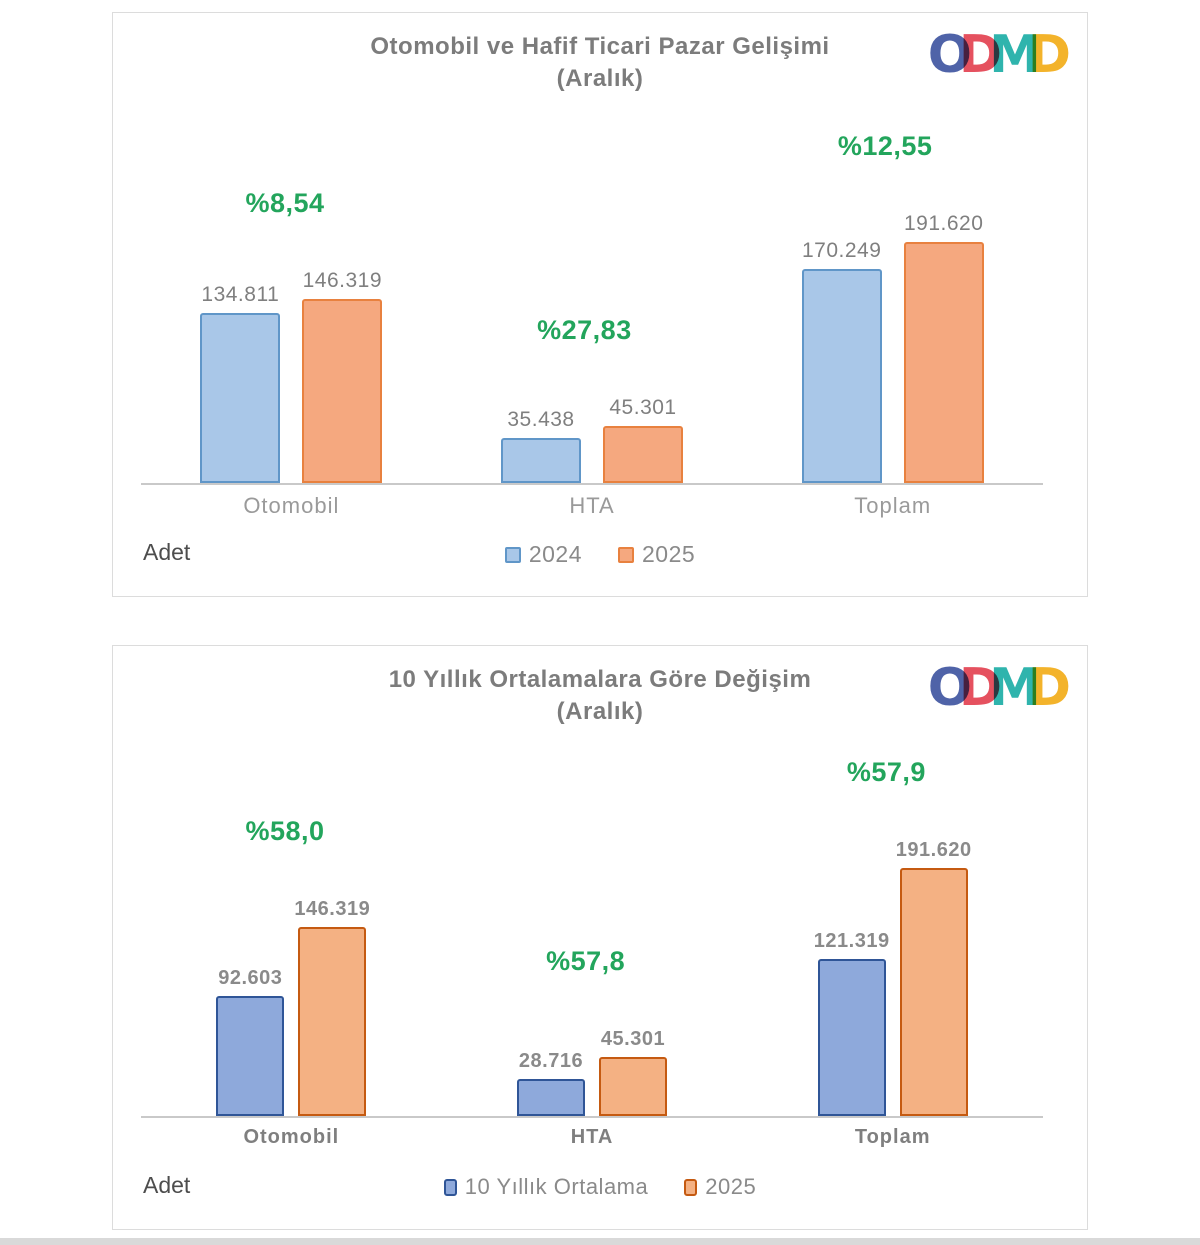  What do you see at coordinates (541, 460) in the screenshot?
I see `bar-2024-hta` at bounding box center [541, 460].